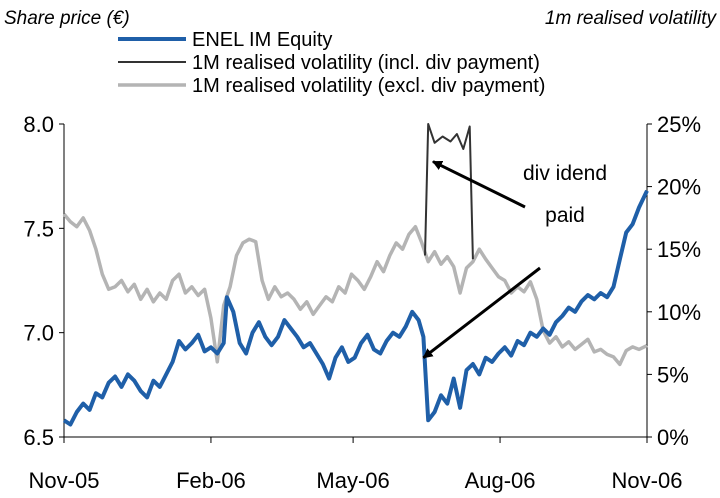 The height and width of the screenshot is (498, 720). What do you see at coordinates (679, 124) in the screenshot?
I see `right-tick-label: 25%` at bounding box center [679, 124].